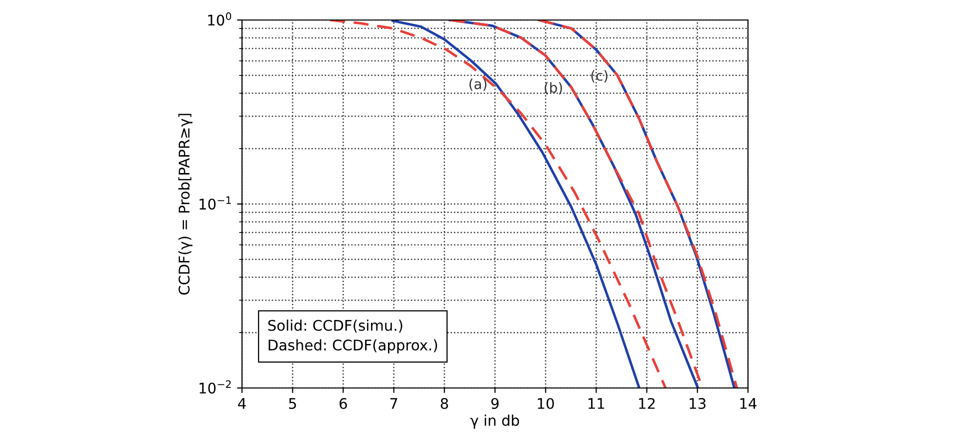 The height and width of the screenshot is (432, 954). I want to click on y-tick-label: 10$^{−1}$, so click(215, 203).